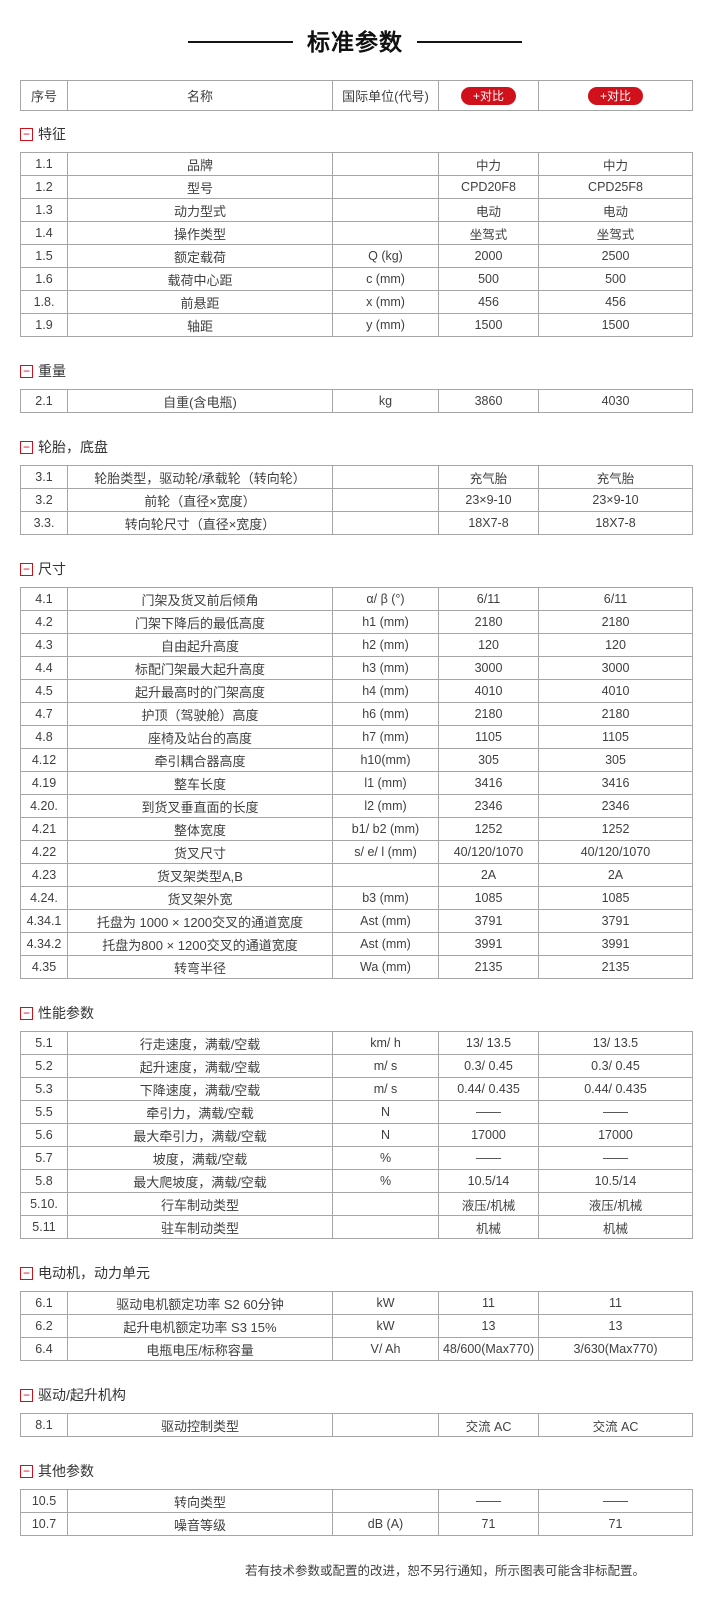 This screenshot has width=710, height=1615. I want to click on cell-value-1: 2346, so click(488, 806).